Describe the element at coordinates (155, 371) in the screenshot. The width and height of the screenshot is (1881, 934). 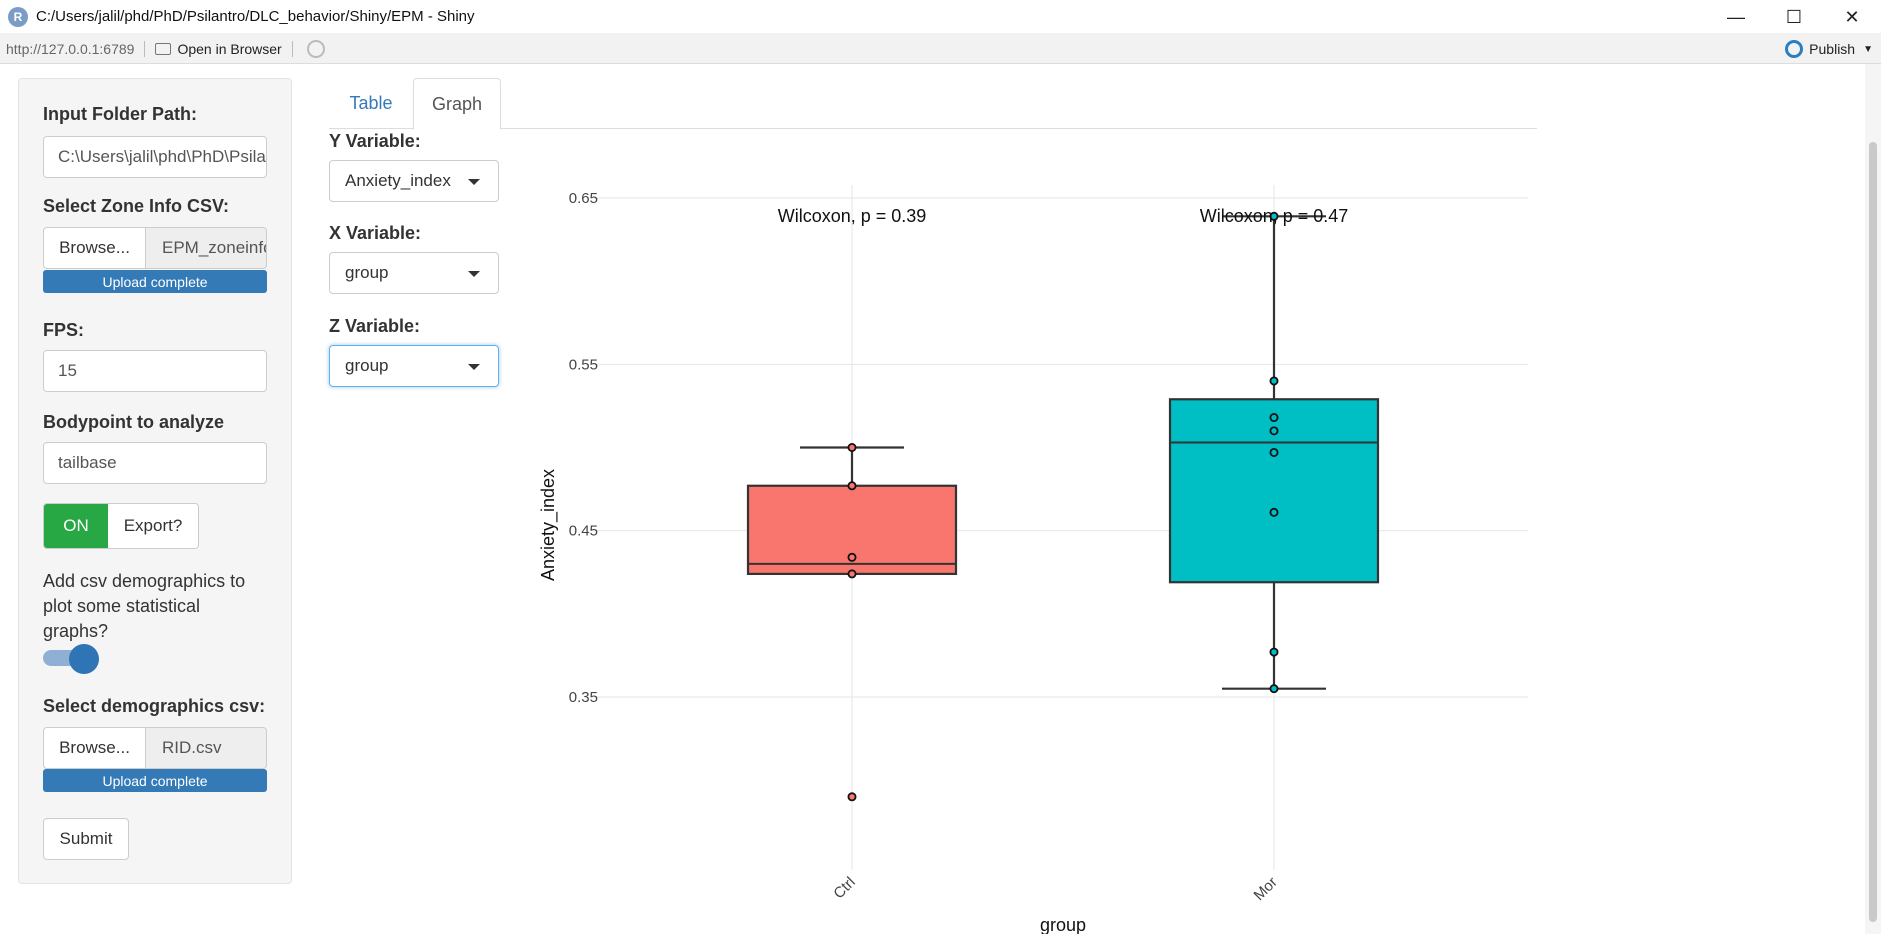
I see `fps-input: 15` at that location.